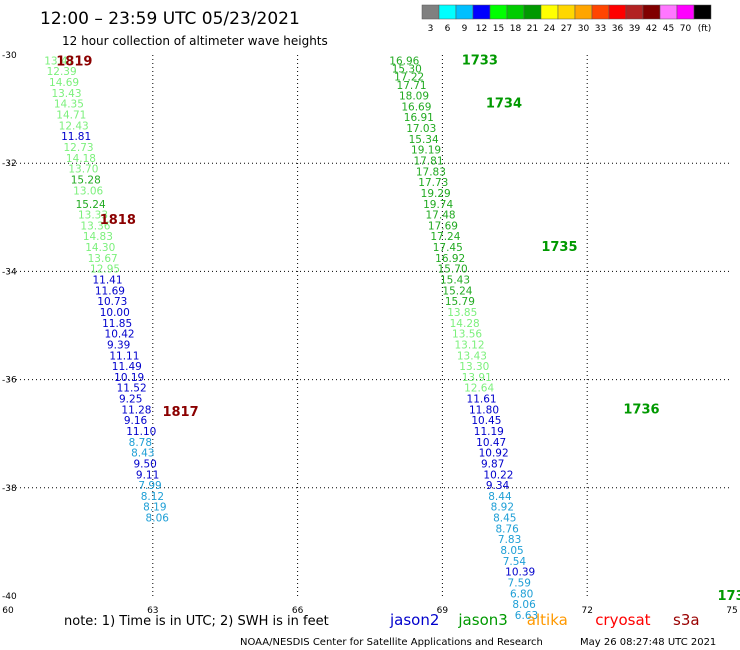 This screenshot has width=740, height=650. Describe the element at coordinates (83, 170) in the screenshot. I see `swh-value-s3a: 13.70` at that location.